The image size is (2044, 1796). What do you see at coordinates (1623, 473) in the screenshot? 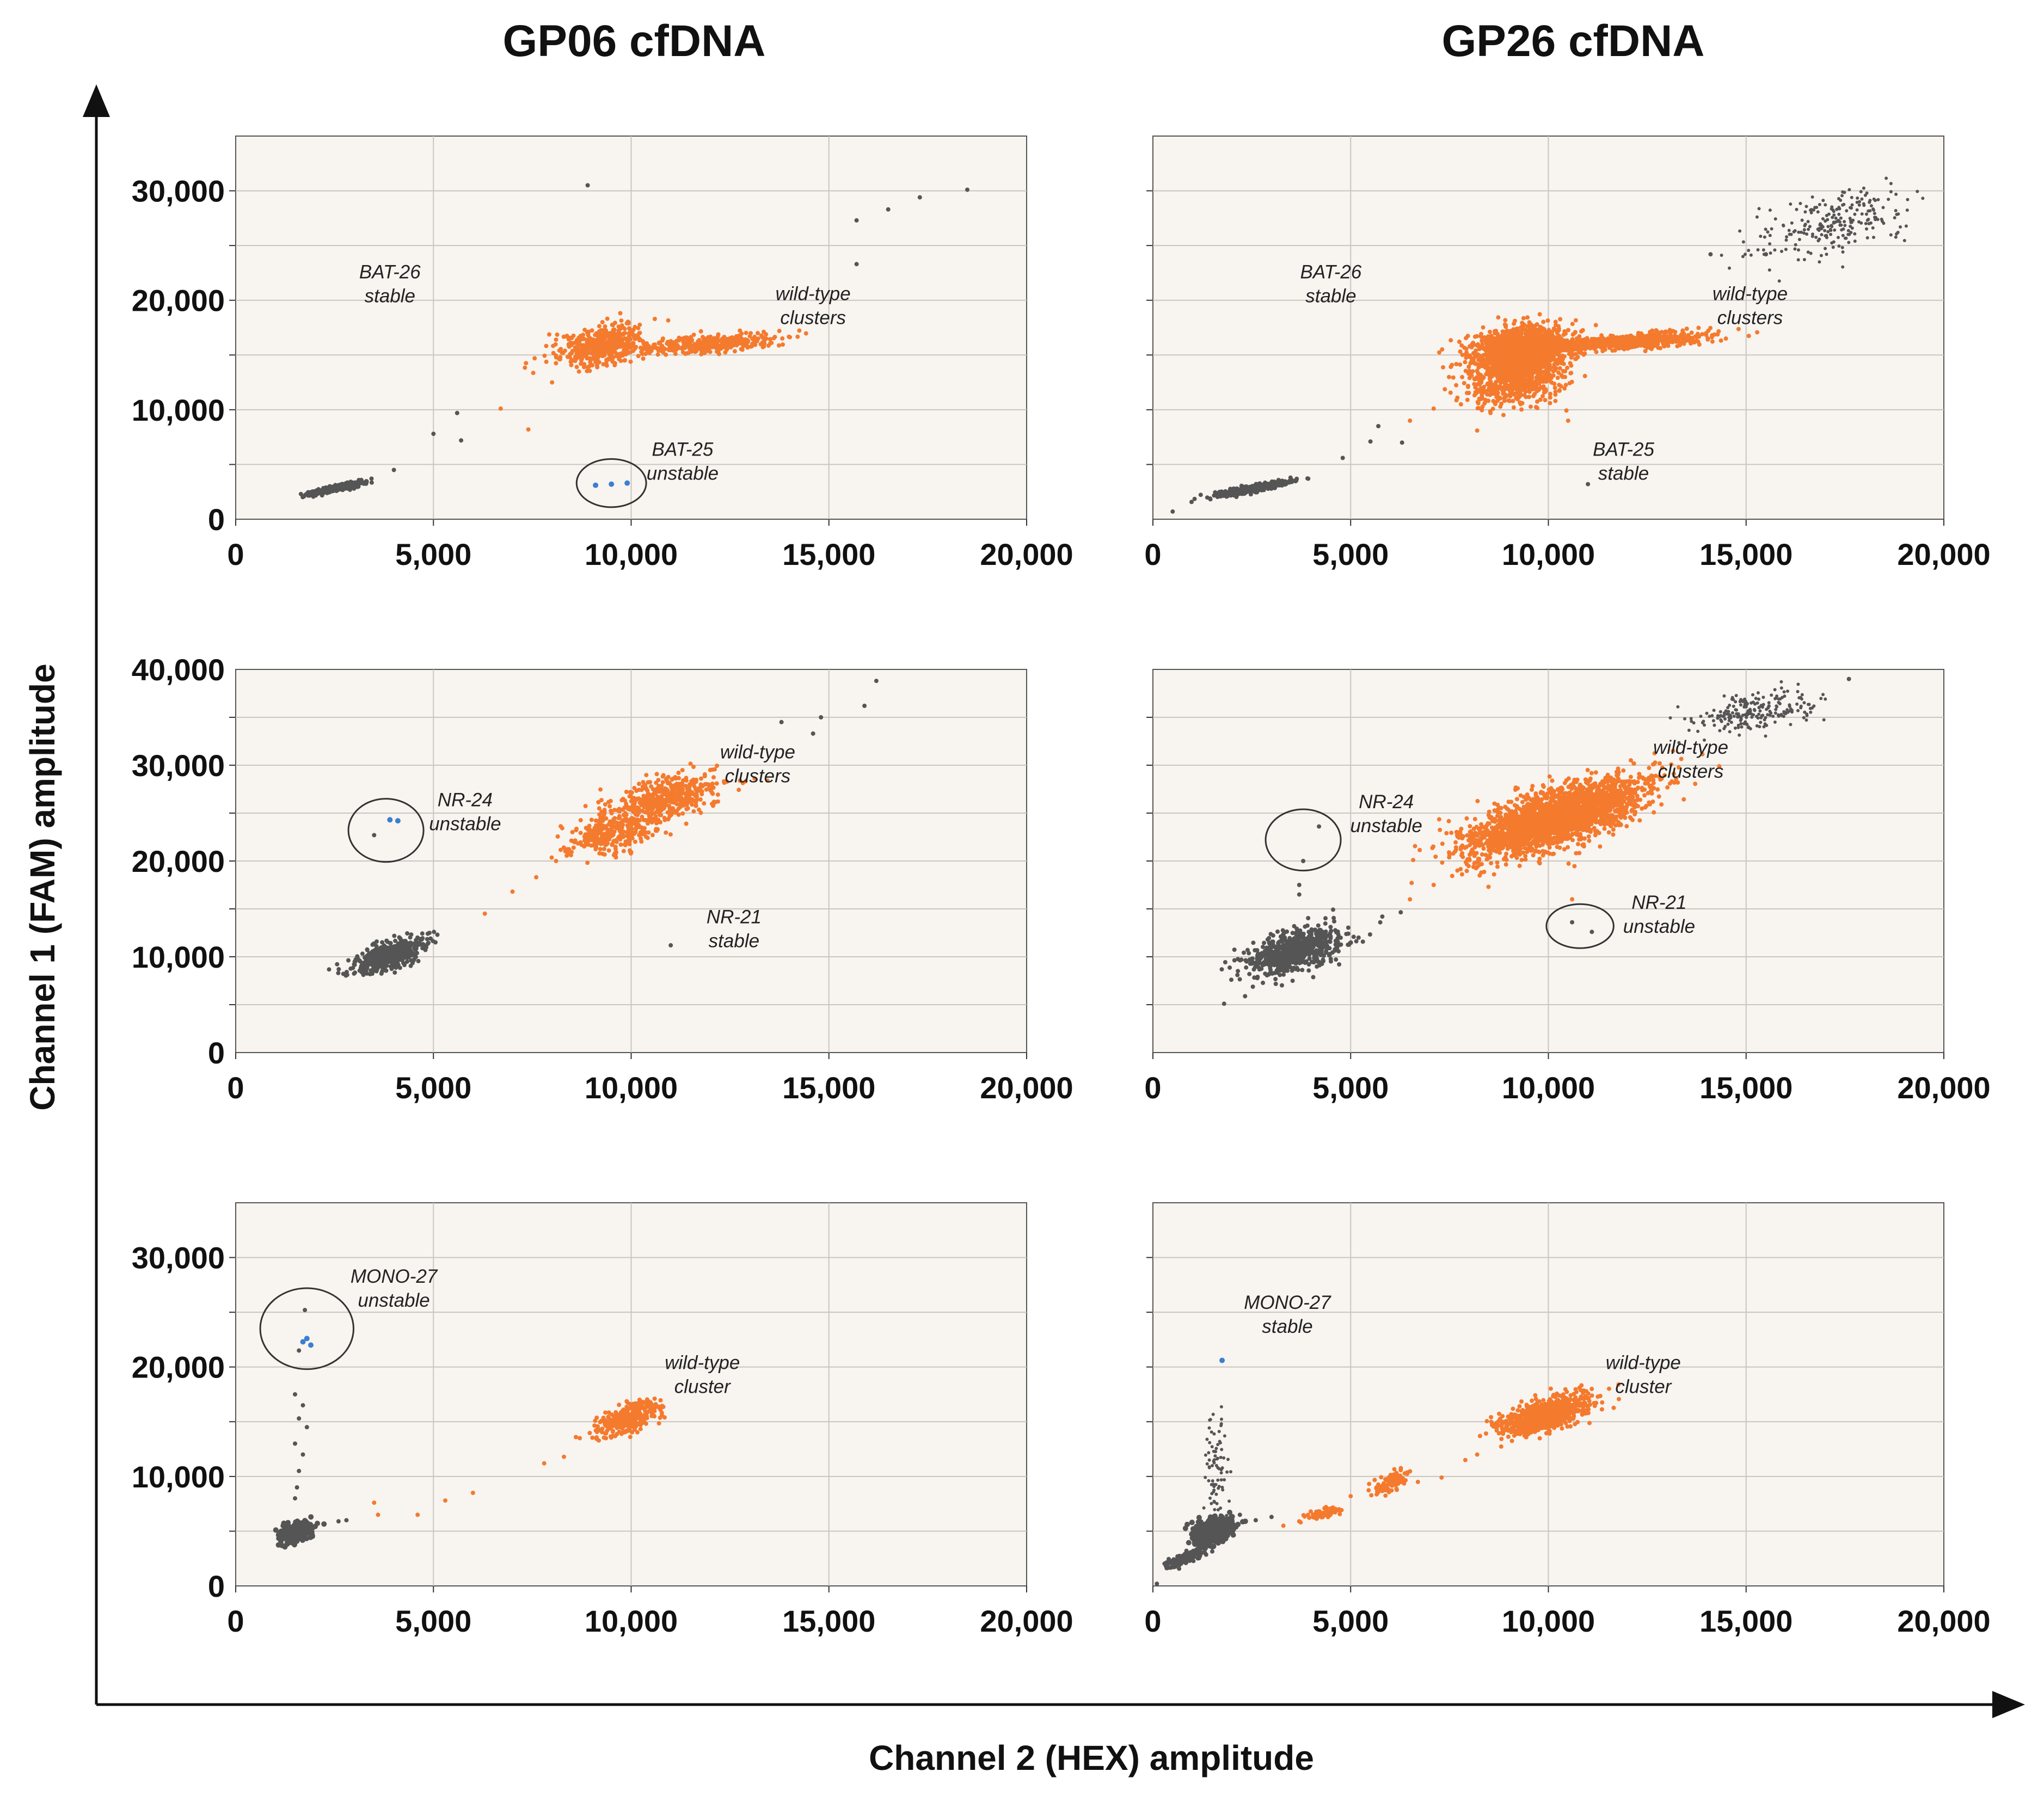
I see `annotation-label: stable` at bounding box center [1623, 473].